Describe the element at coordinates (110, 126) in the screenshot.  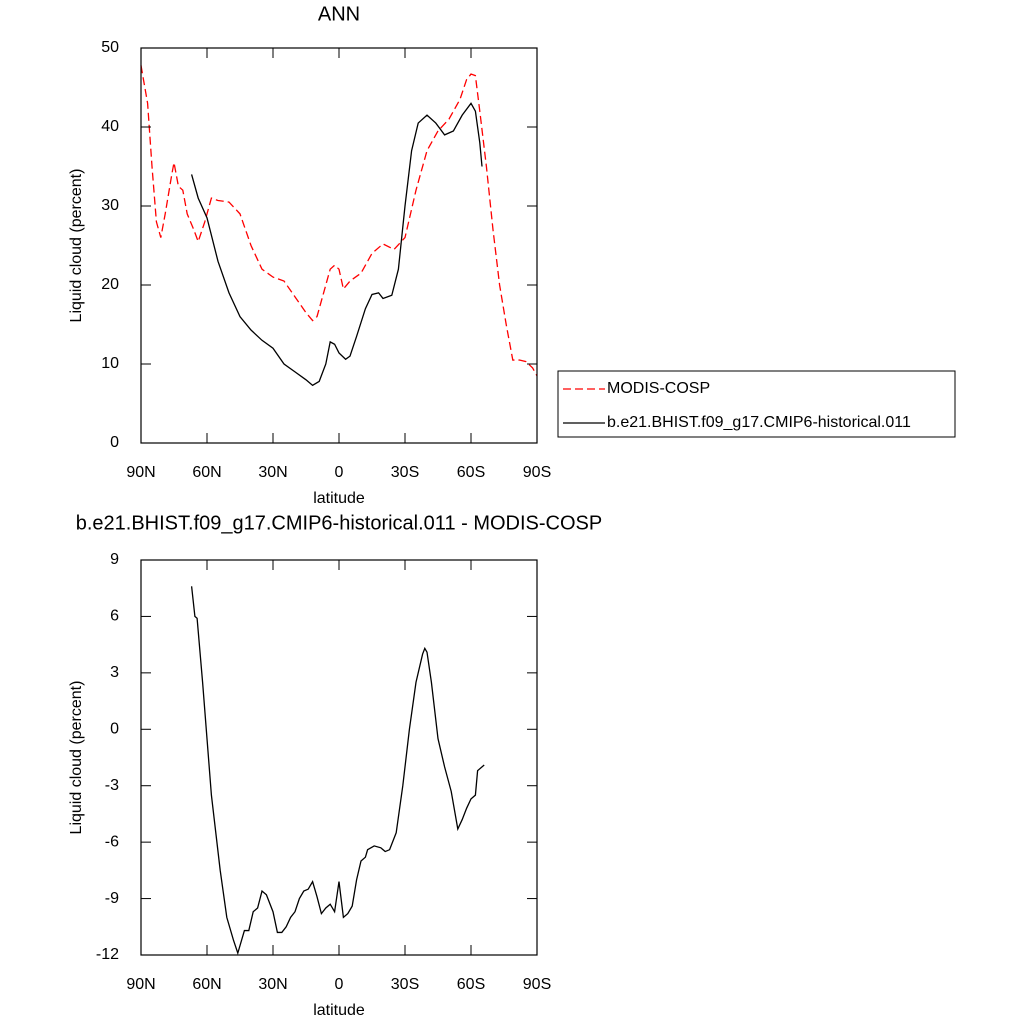
I see `y-tick-label: 40` at that location.